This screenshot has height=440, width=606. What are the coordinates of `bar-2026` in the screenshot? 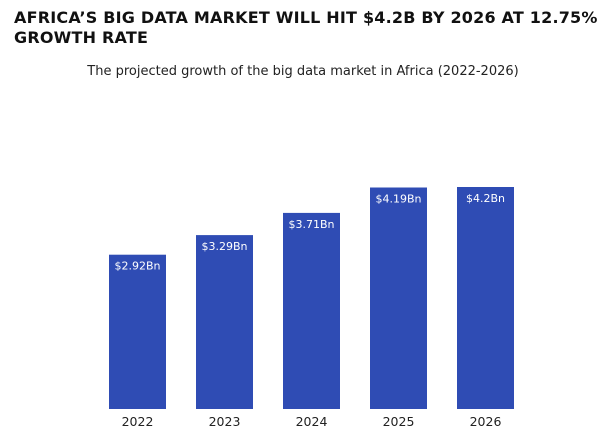 It's located at (485, 298).